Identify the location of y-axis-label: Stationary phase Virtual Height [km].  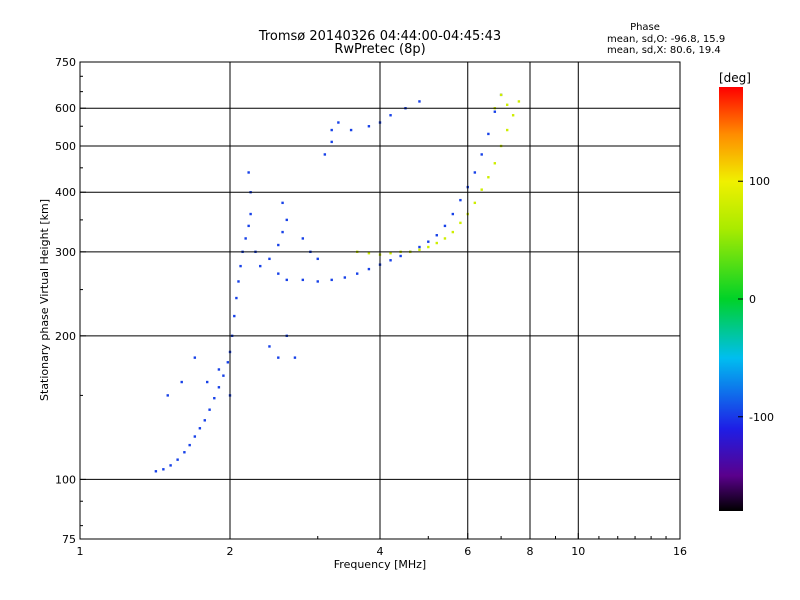
(44, 300).